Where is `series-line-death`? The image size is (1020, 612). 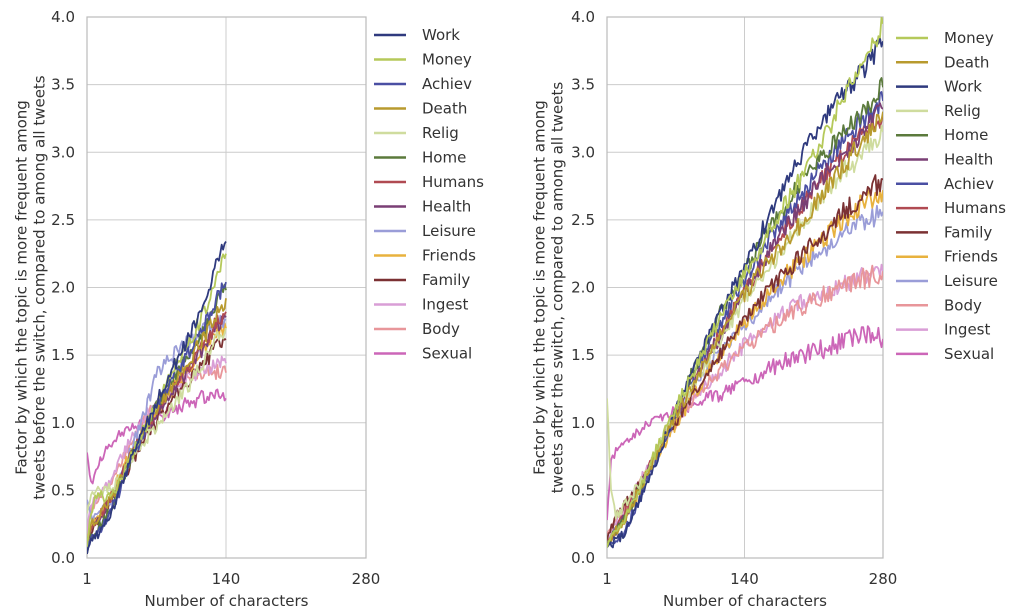
series-line-death is located at coordinates (157, 423).